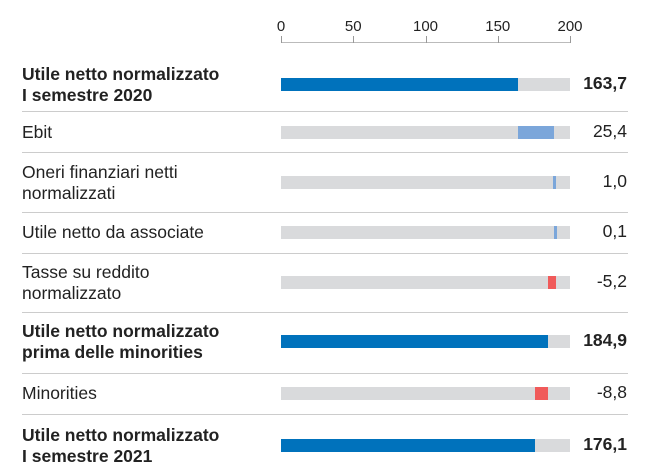 The image size is (652, 476). What do you see at coordinates (112, 352) in the screenshot?
I see `row-label-line: prima delle minorities` at bounding box center [112, 352].